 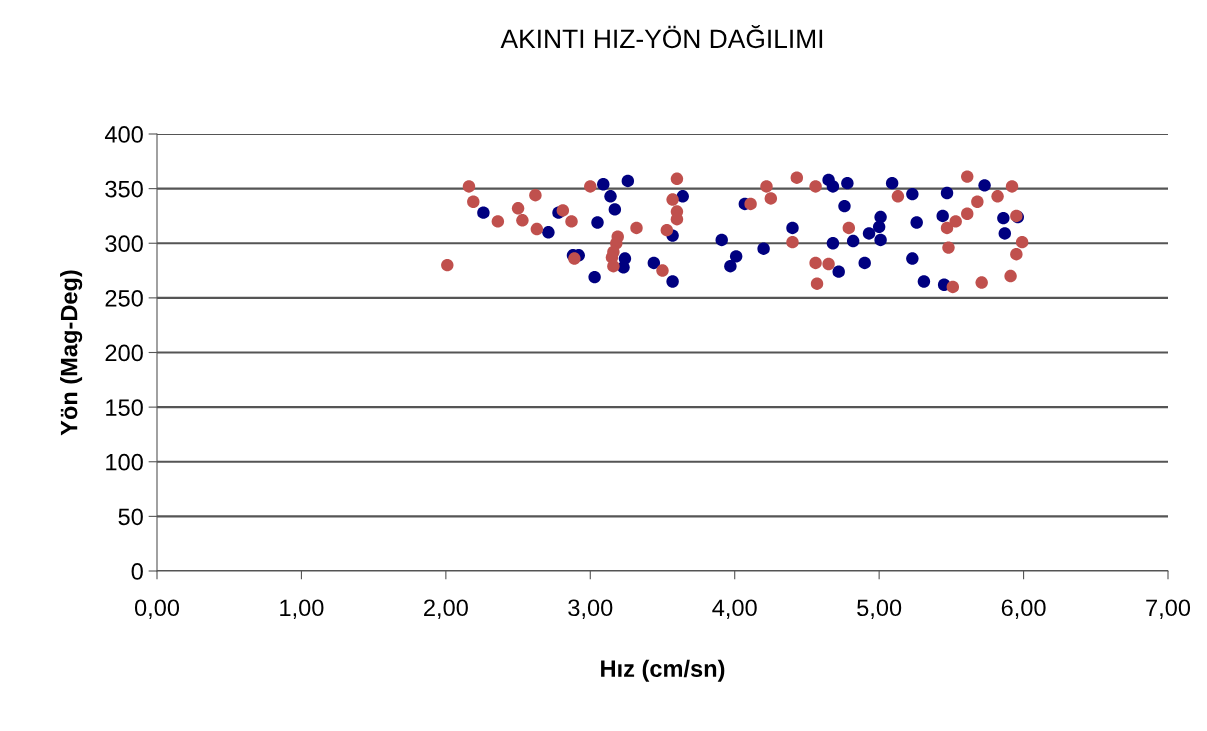 What do you see at coordinates (124, 353) in the screenshot?
I see `y-tick-label: 200` at bounding box center [124, 353].